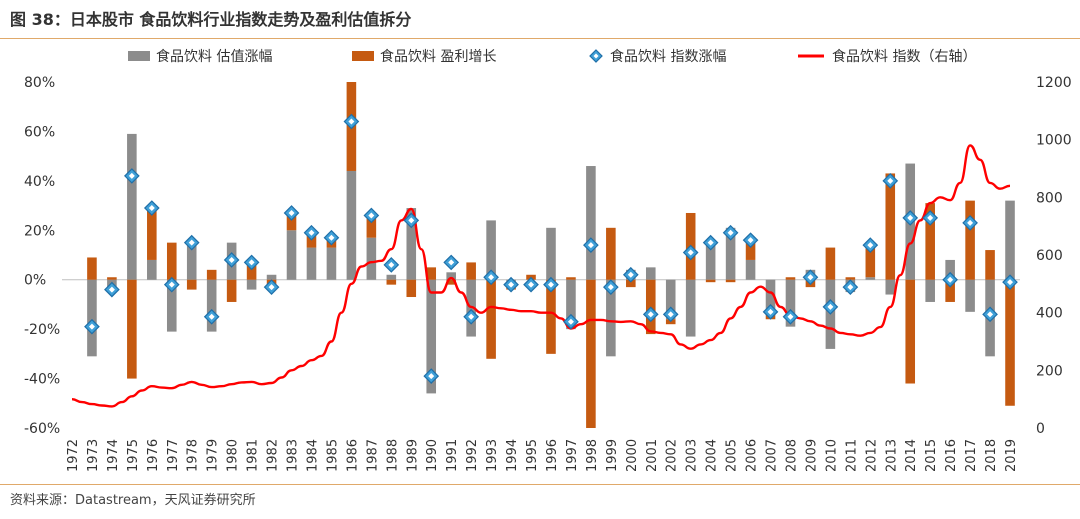  What do you see at coordinates (39, 132) in the screenshot?
I see `left-tick-label: 60%` at bounding box center [39, 132].